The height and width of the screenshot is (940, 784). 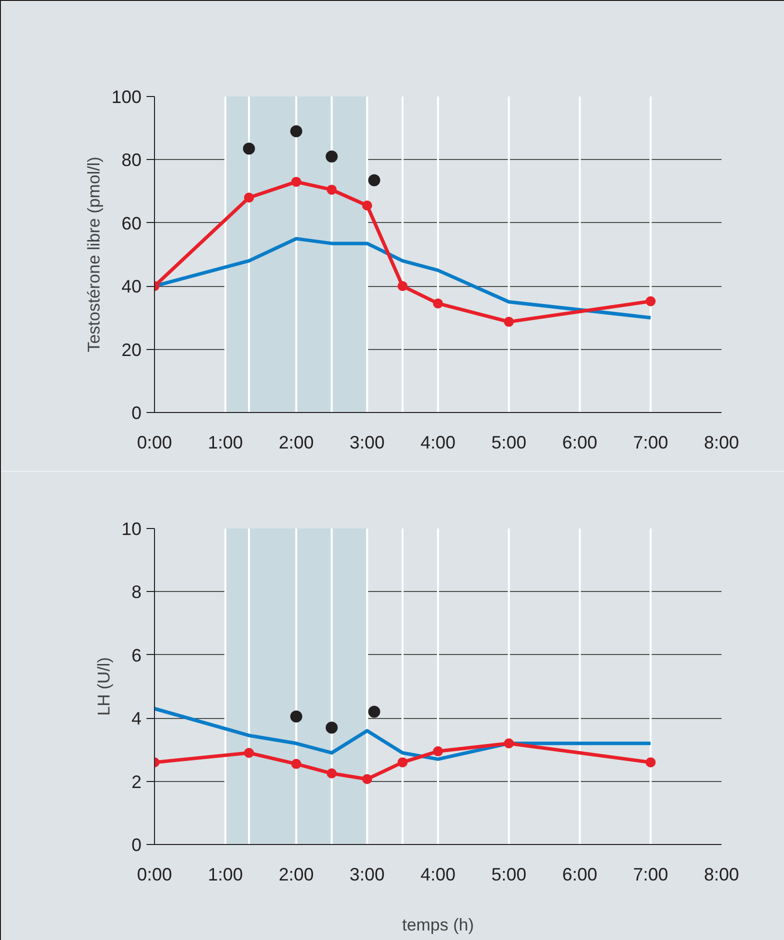 What do you see at coordinates (136, 782) in the screenshot?
I see `y-tick-label: 2` at bounding box center [136, 782].